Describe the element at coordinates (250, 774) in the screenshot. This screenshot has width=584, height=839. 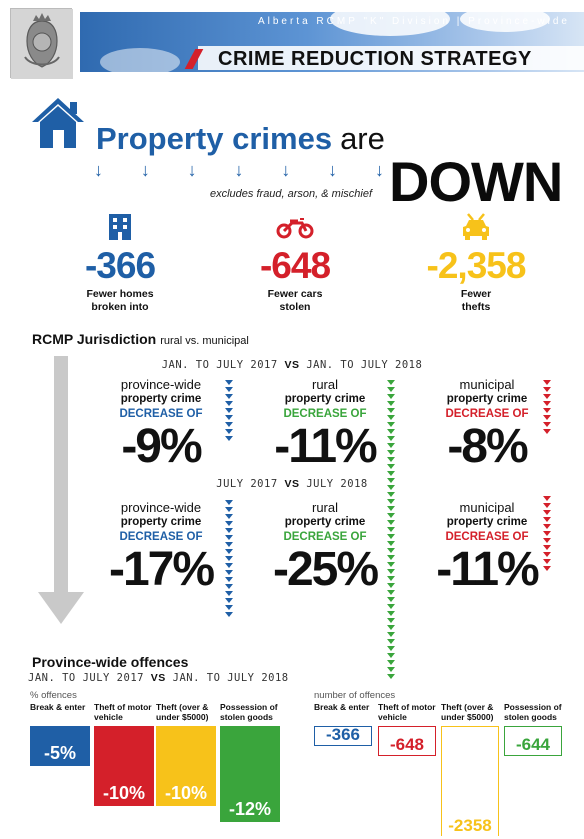
I see `pct-bar: -12%` at that location.